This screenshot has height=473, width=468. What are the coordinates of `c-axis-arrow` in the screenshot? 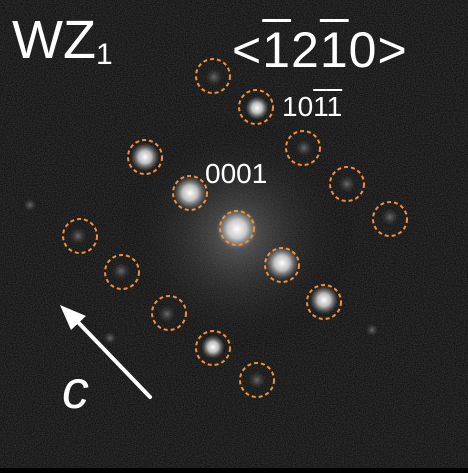 It's located at (106, 352).